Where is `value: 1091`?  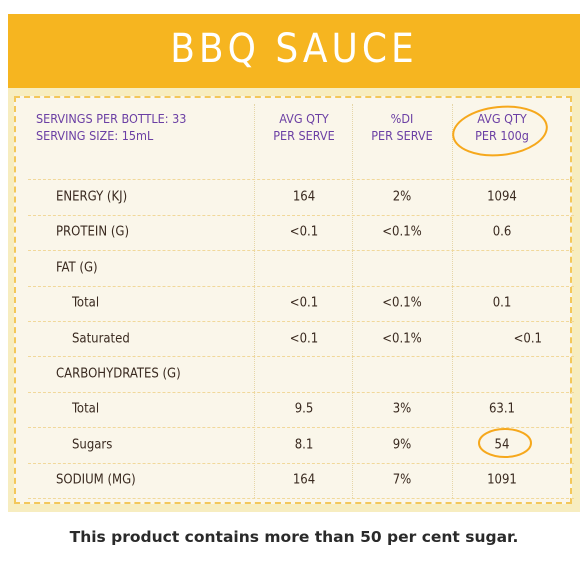
value: 1091 is located at coordinates (502, 480).